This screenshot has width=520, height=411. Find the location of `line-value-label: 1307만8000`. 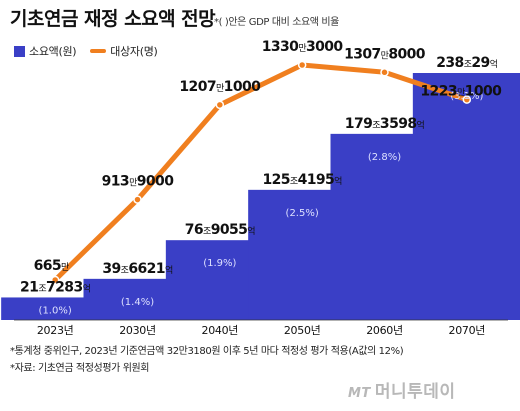

line-value-label: 1307만8000 is located at coordinates (385, 54).